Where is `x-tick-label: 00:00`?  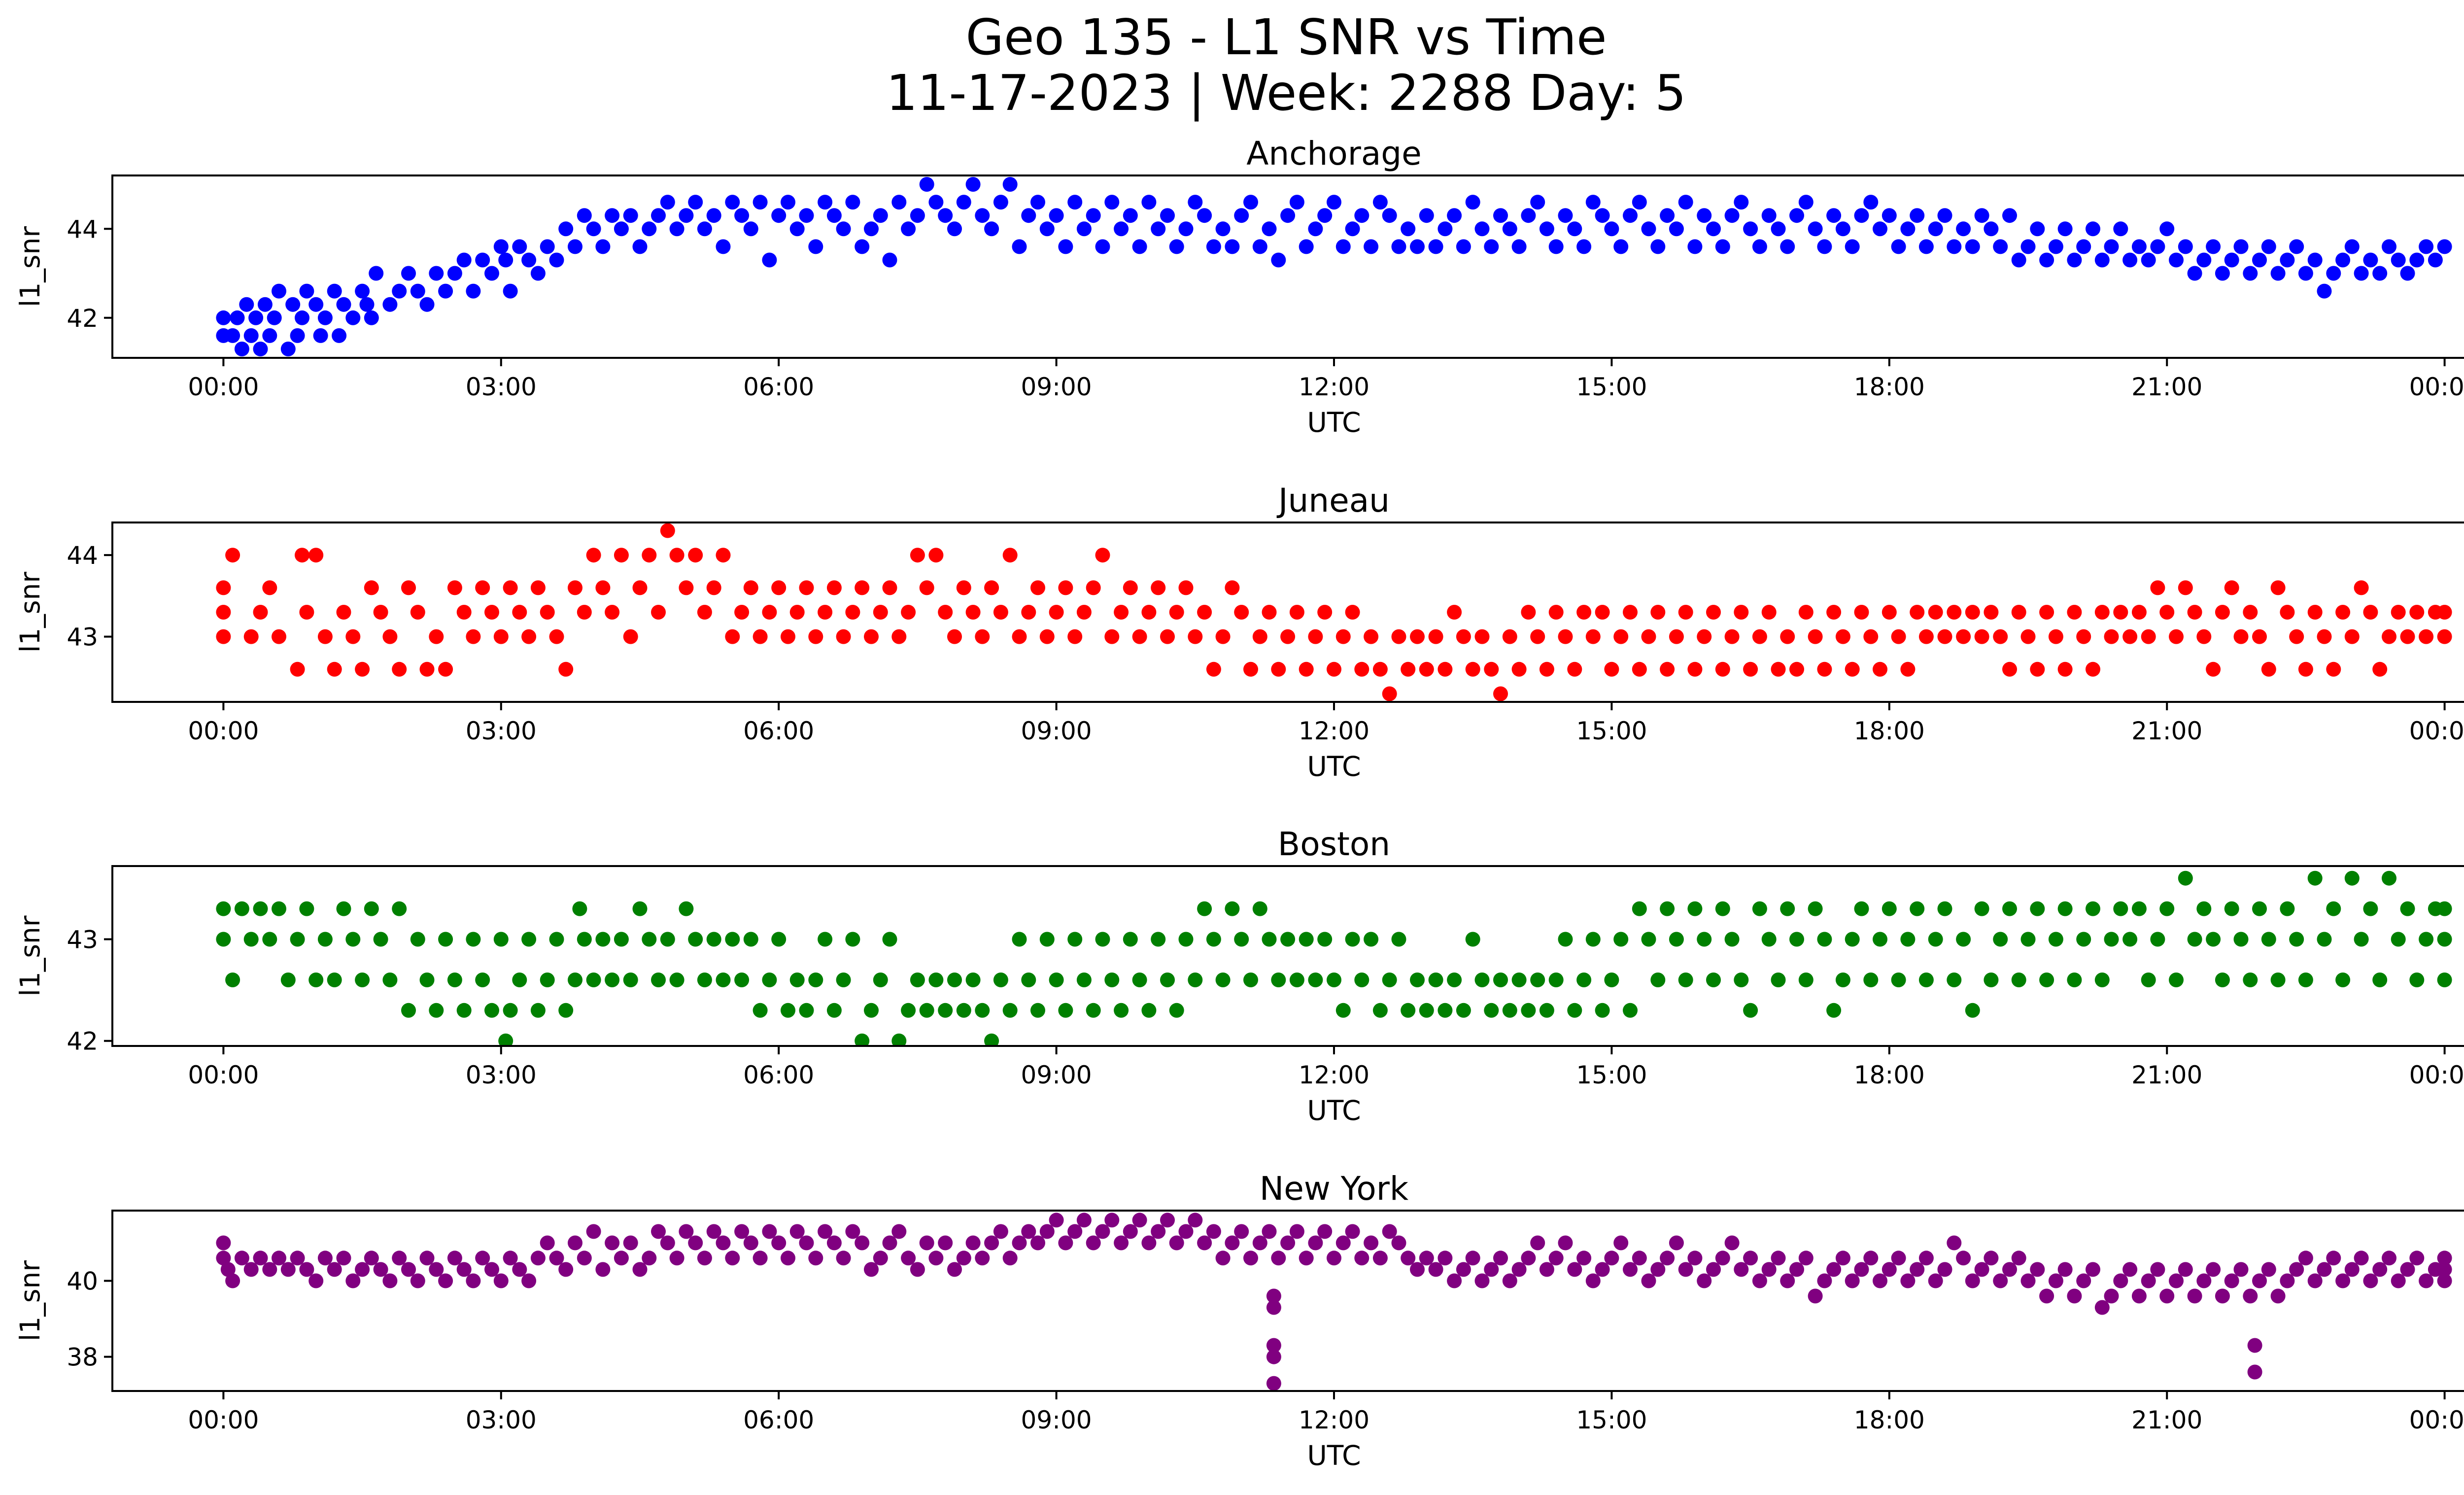
x-tick-label: 00:00 is located at coordinates (2436, 731).